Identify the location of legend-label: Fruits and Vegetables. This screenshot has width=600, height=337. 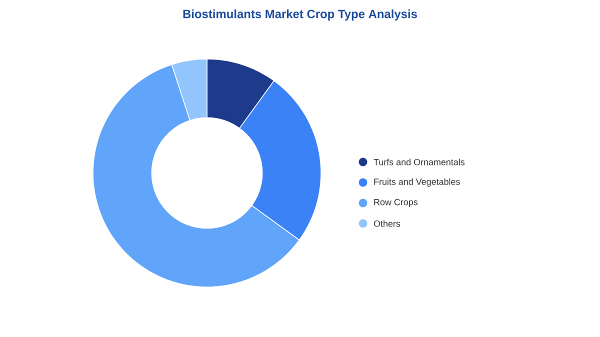
(417, 182).